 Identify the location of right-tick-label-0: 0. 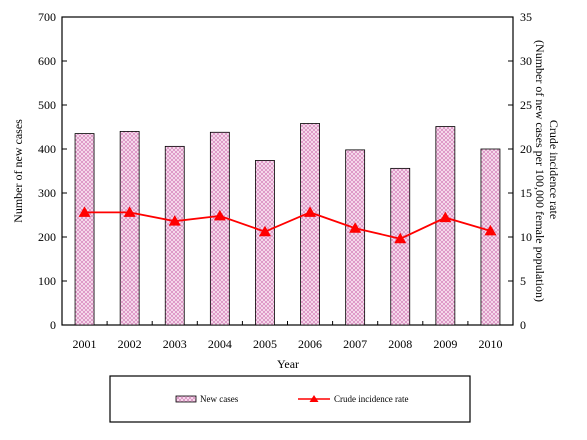
(523, 325).